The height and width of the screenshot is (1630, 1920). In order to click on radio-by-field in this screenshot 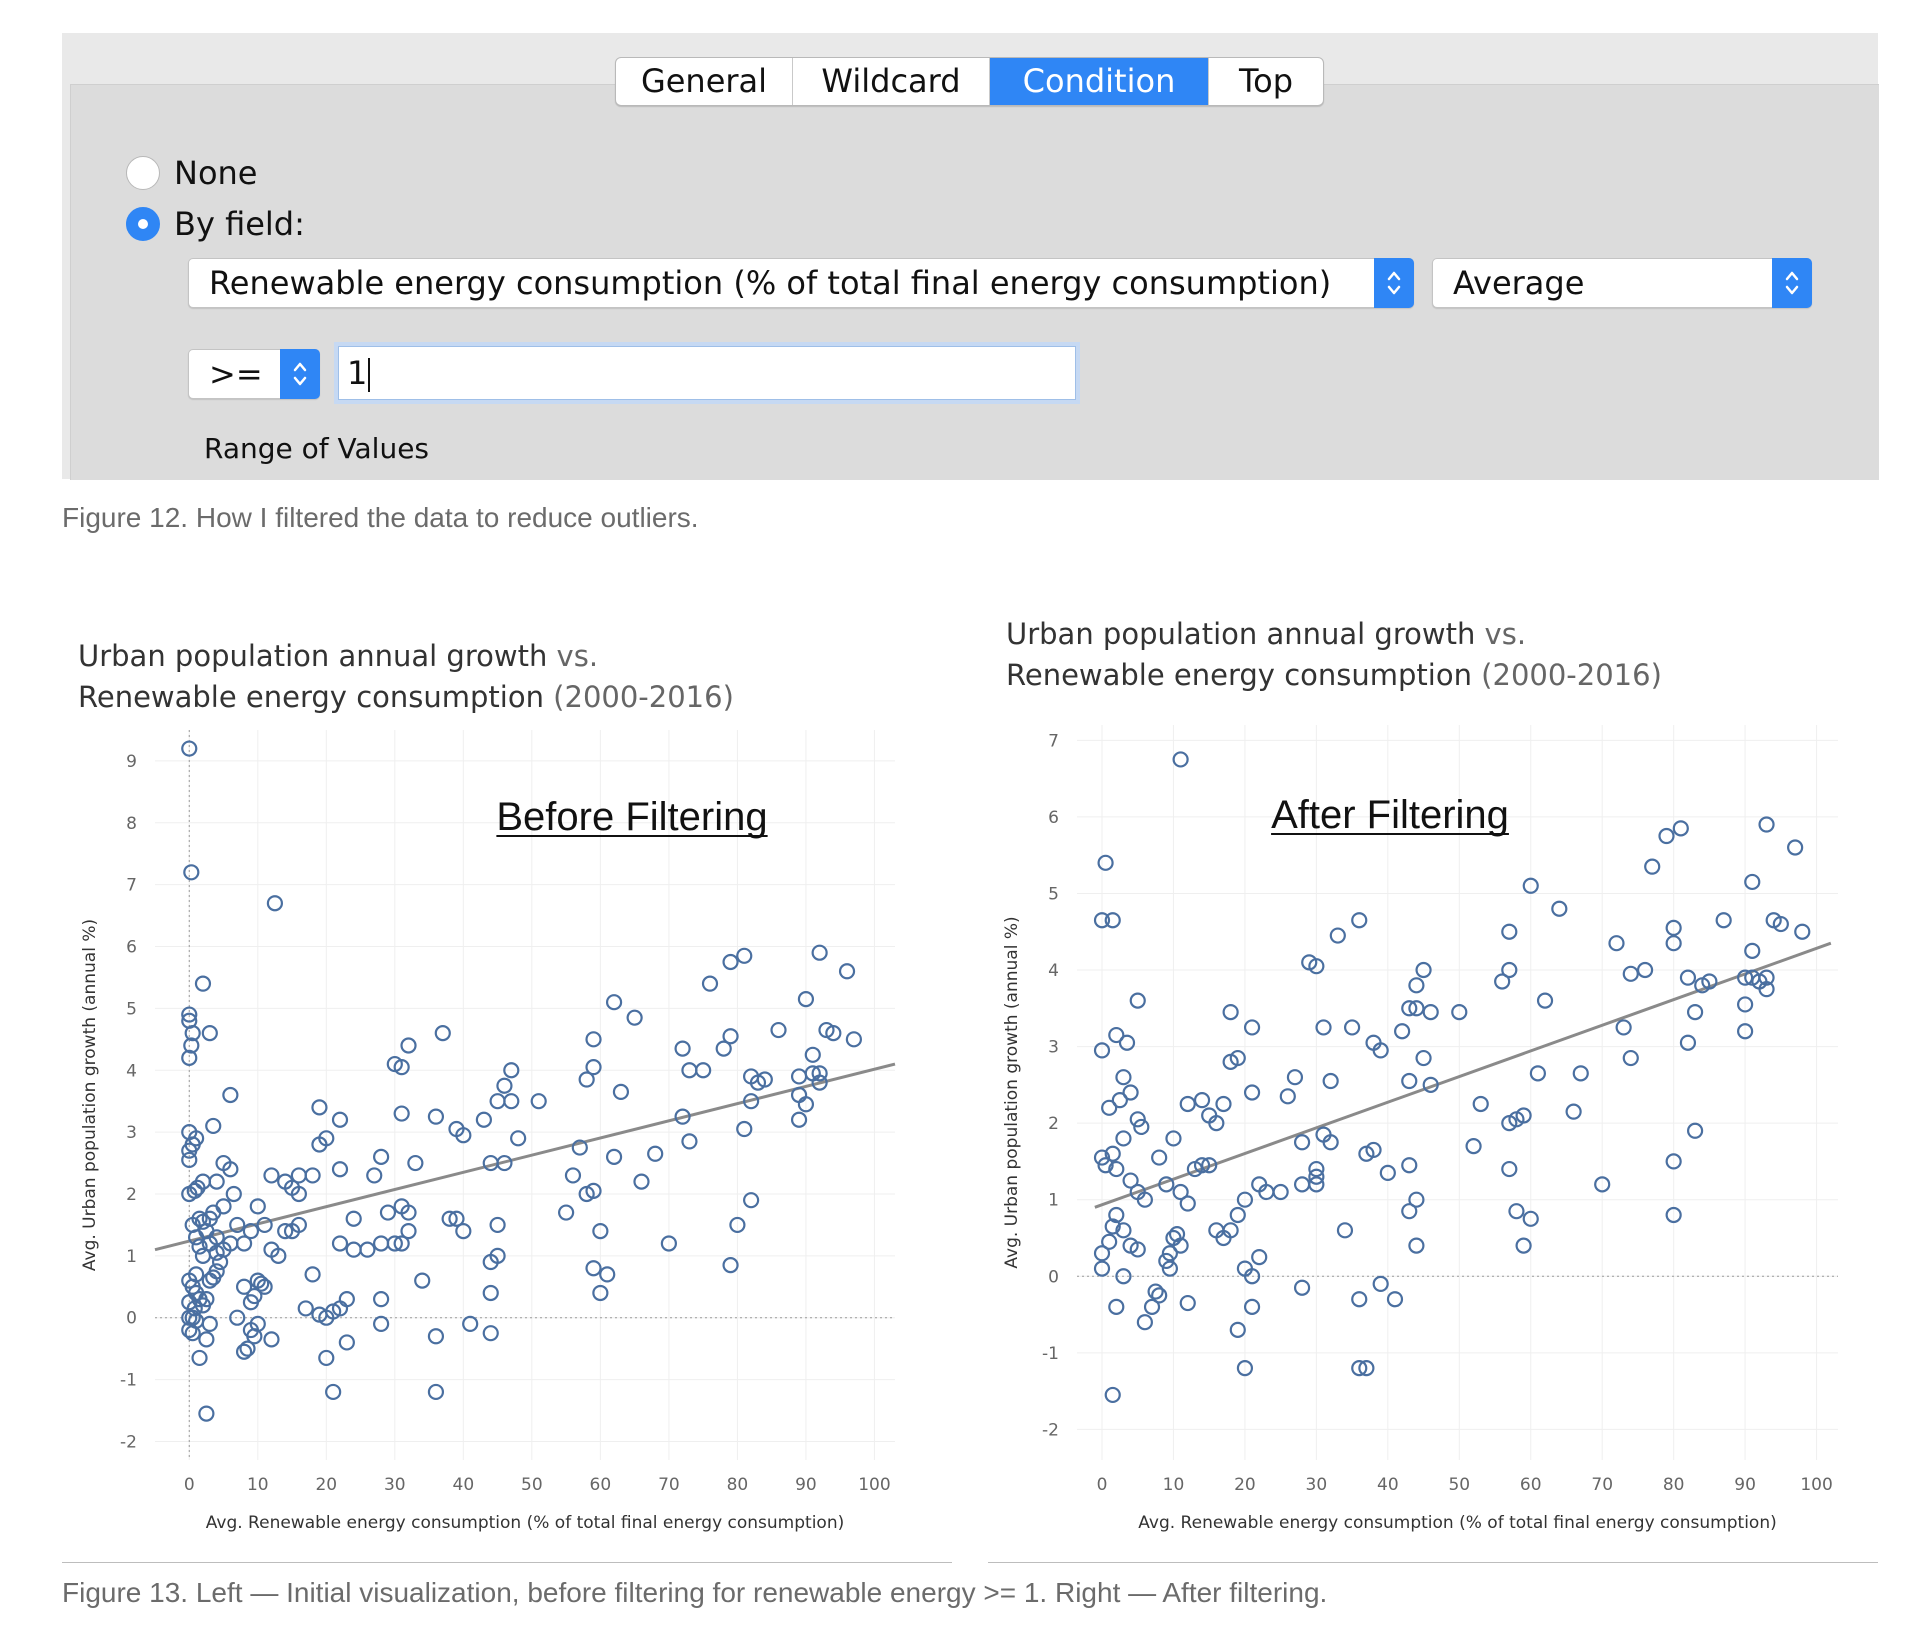, I will do `click(143, 224)`.